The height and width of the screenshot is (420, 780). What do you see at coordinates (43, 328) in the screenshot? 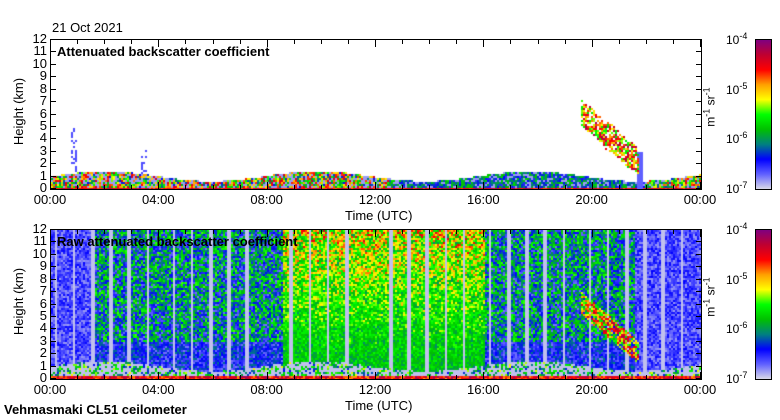
I see `y-tick-label: 4` at bounding box center [43, 328].